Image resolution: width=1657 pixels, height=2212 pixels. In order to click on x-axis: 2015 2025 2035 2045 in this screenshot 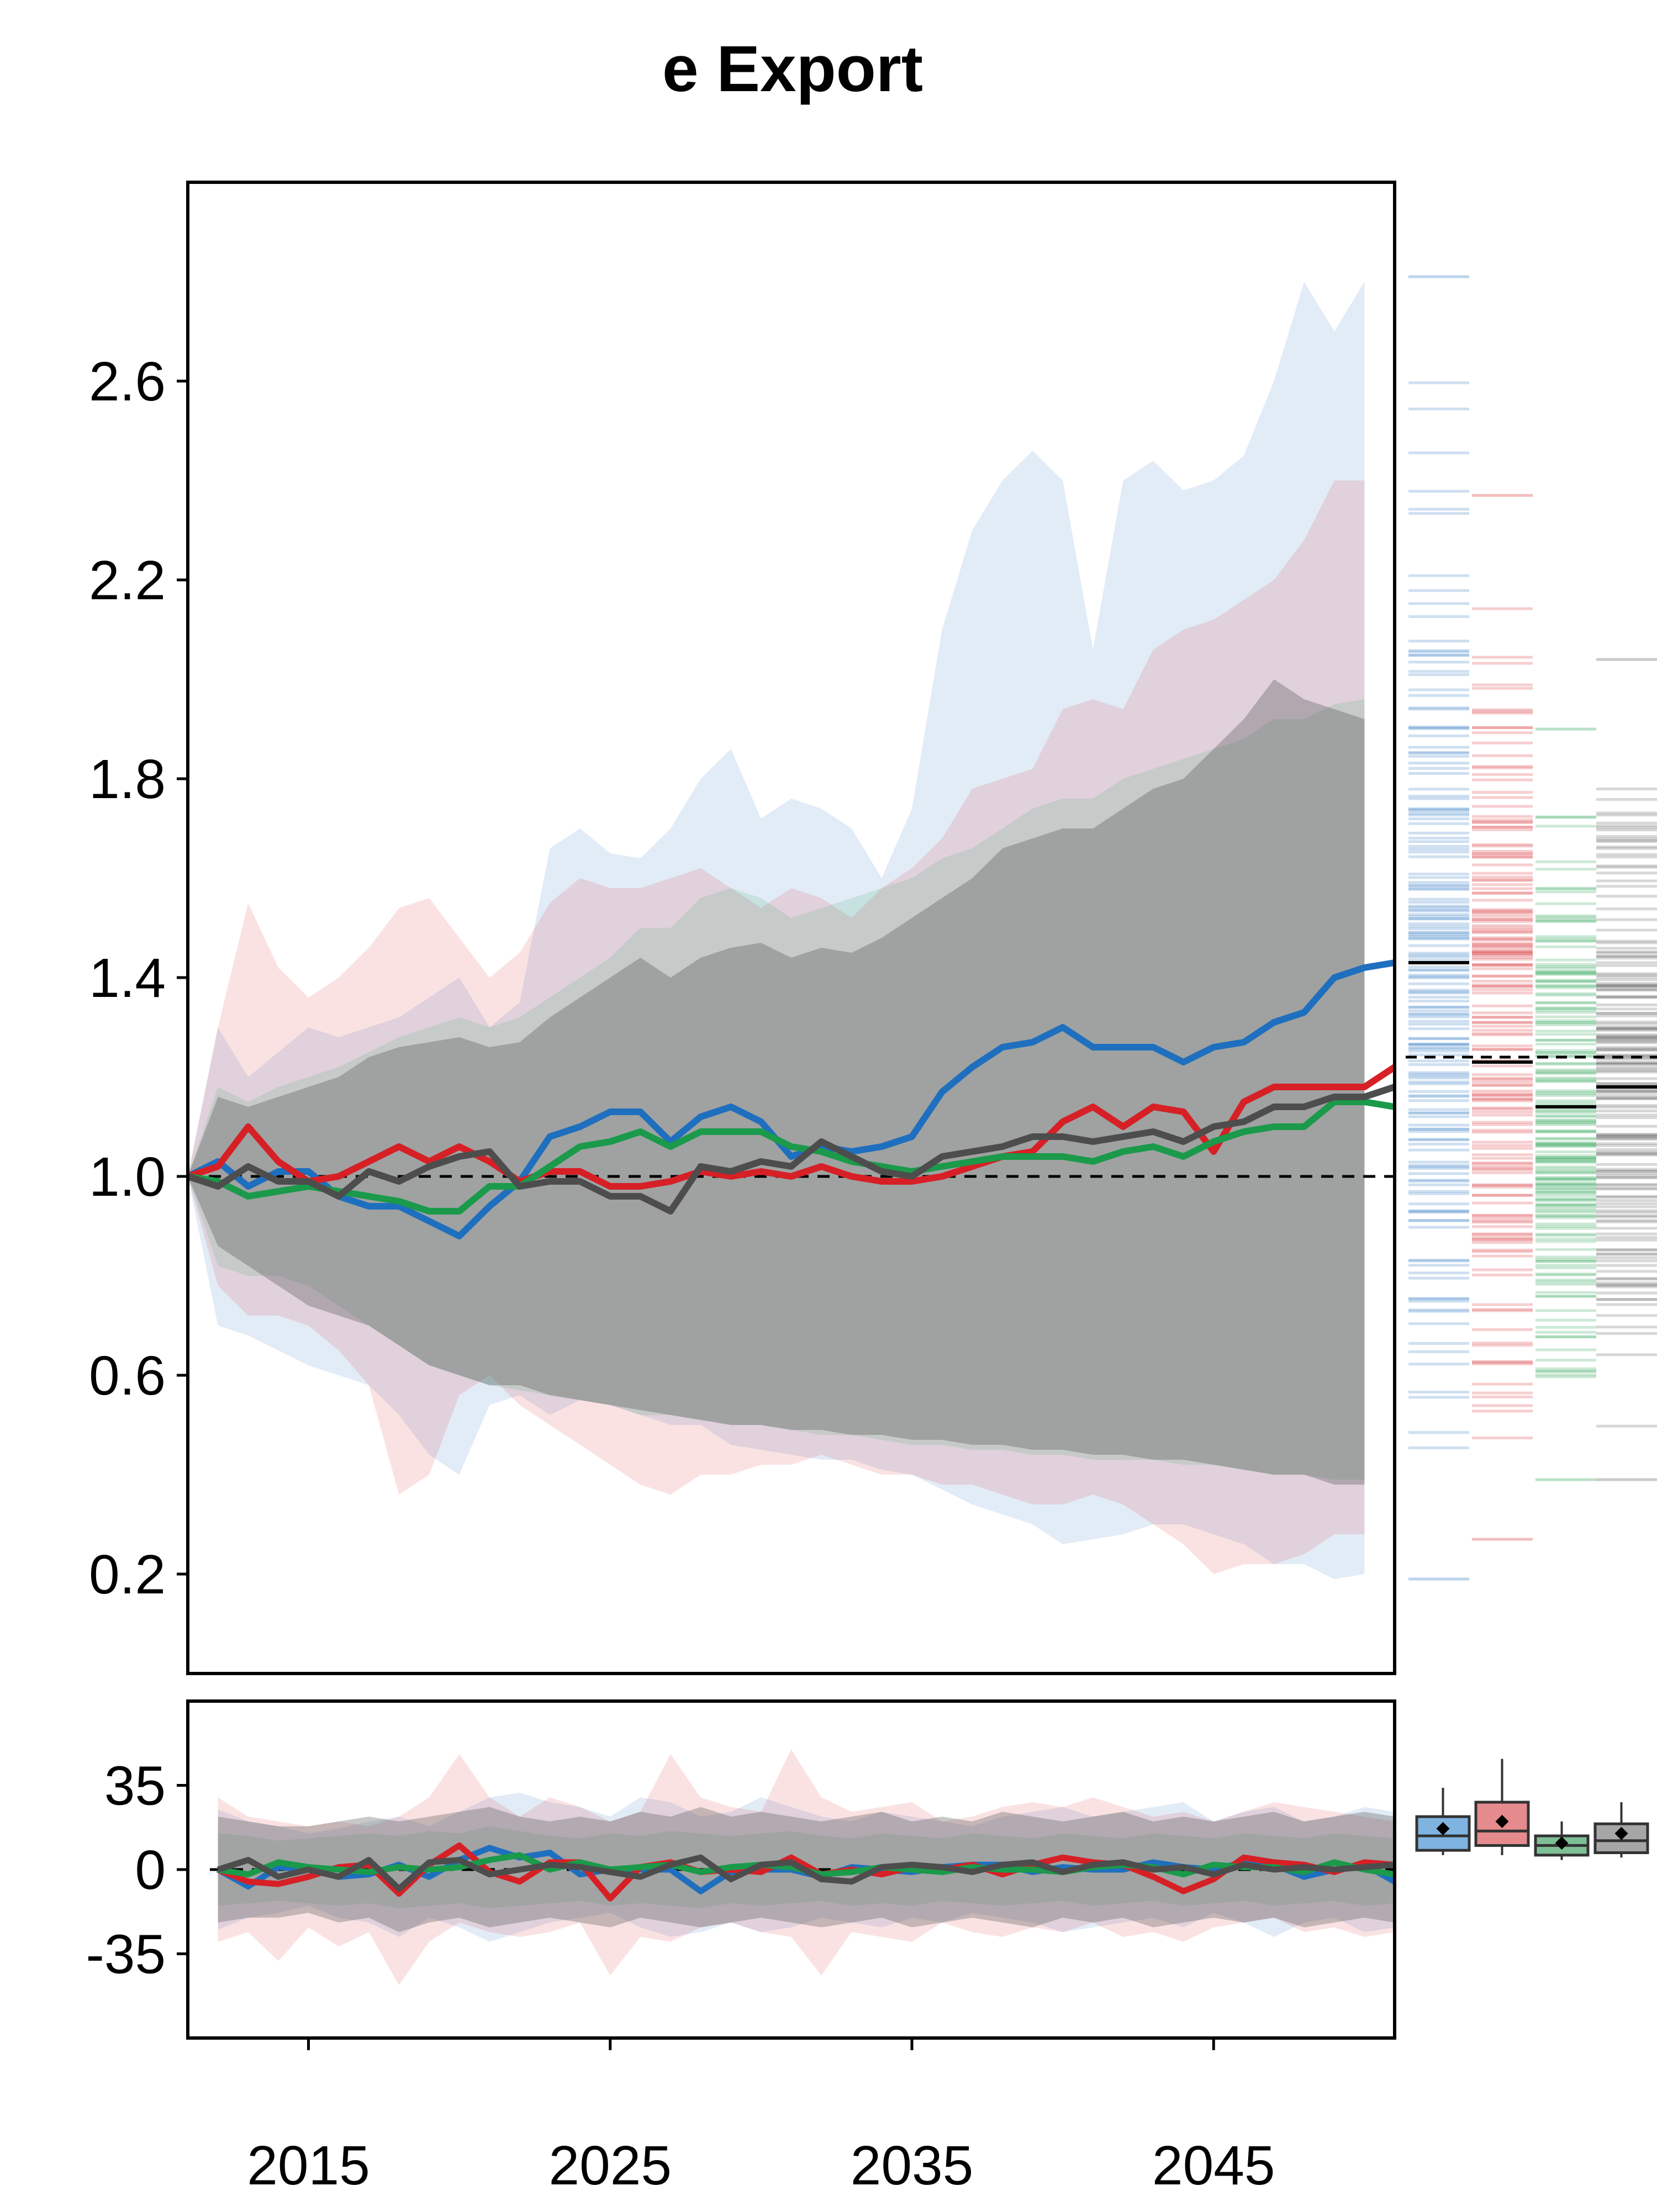, I will do `click(761, 2117)`.